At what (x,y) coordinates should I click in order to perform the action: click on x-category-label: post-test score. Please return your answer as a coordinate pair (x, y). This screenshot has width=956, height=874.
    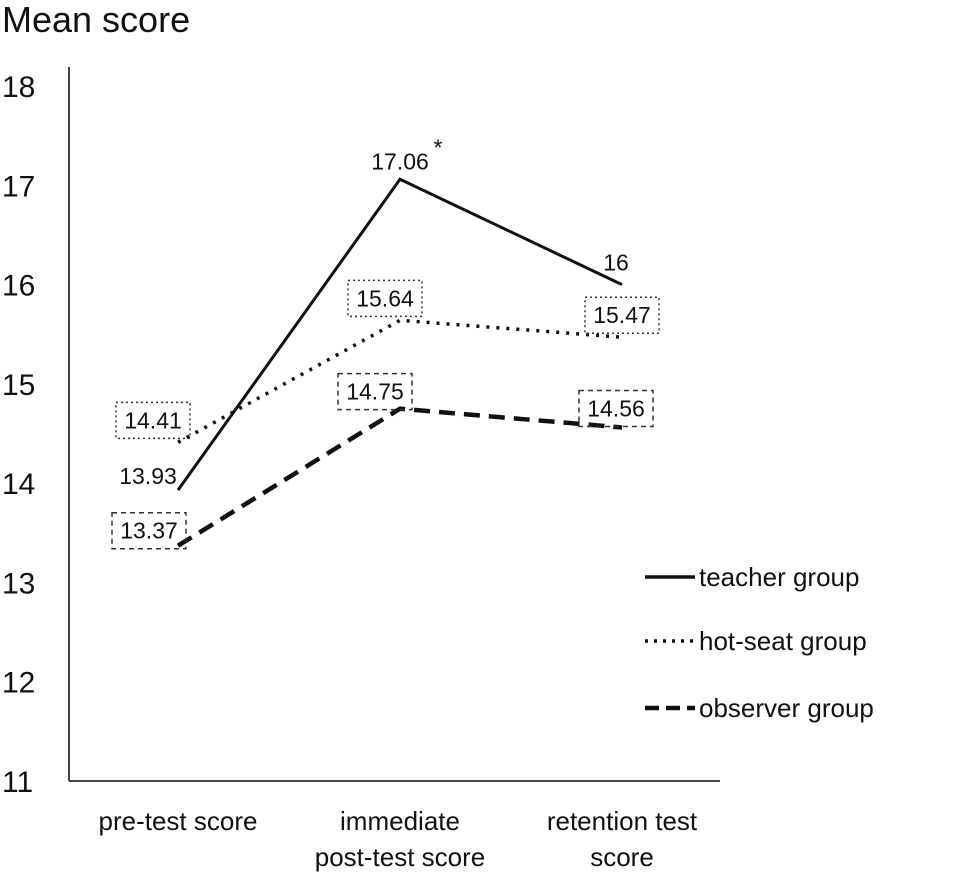
    Looking at the image, I should click on (400, 857).